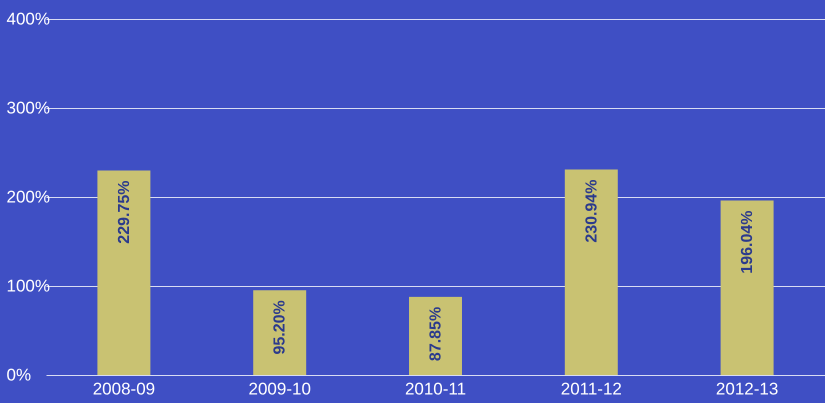  I want to click on data-label: 229.75%, so click(124, 212).